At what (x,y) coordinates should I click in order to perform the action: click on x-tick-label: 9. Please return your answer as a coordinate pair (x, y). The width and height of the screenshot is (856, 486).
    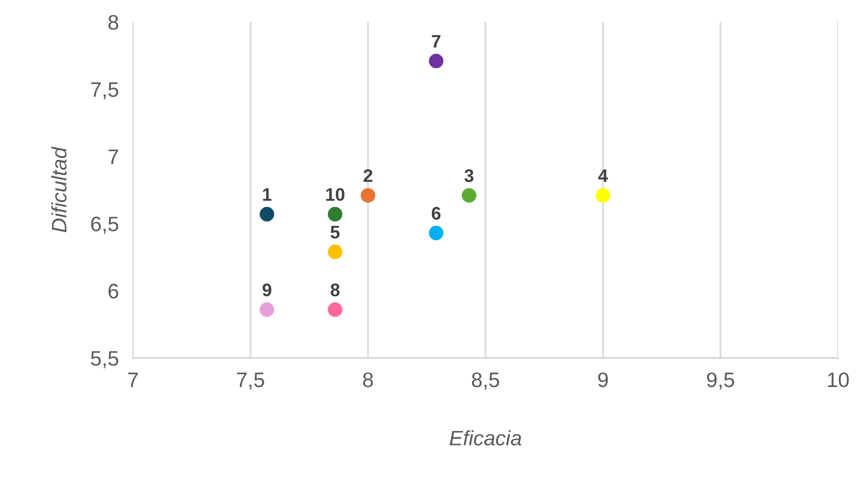
    Looking at the image, I should click on (603, 380).